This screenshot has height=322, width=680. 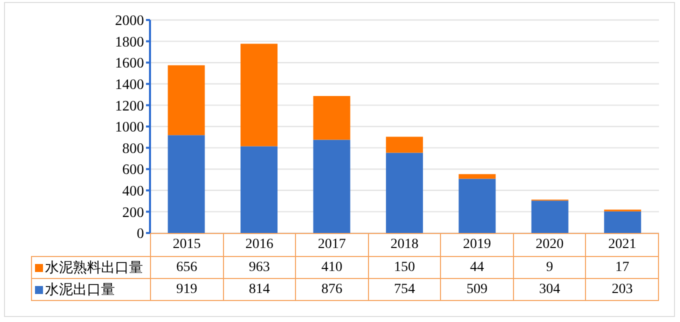 What do you see at coordinates (140, 234) in the screenshot?
I see `y-tick-label: 0` at bounding box center [140, 234].